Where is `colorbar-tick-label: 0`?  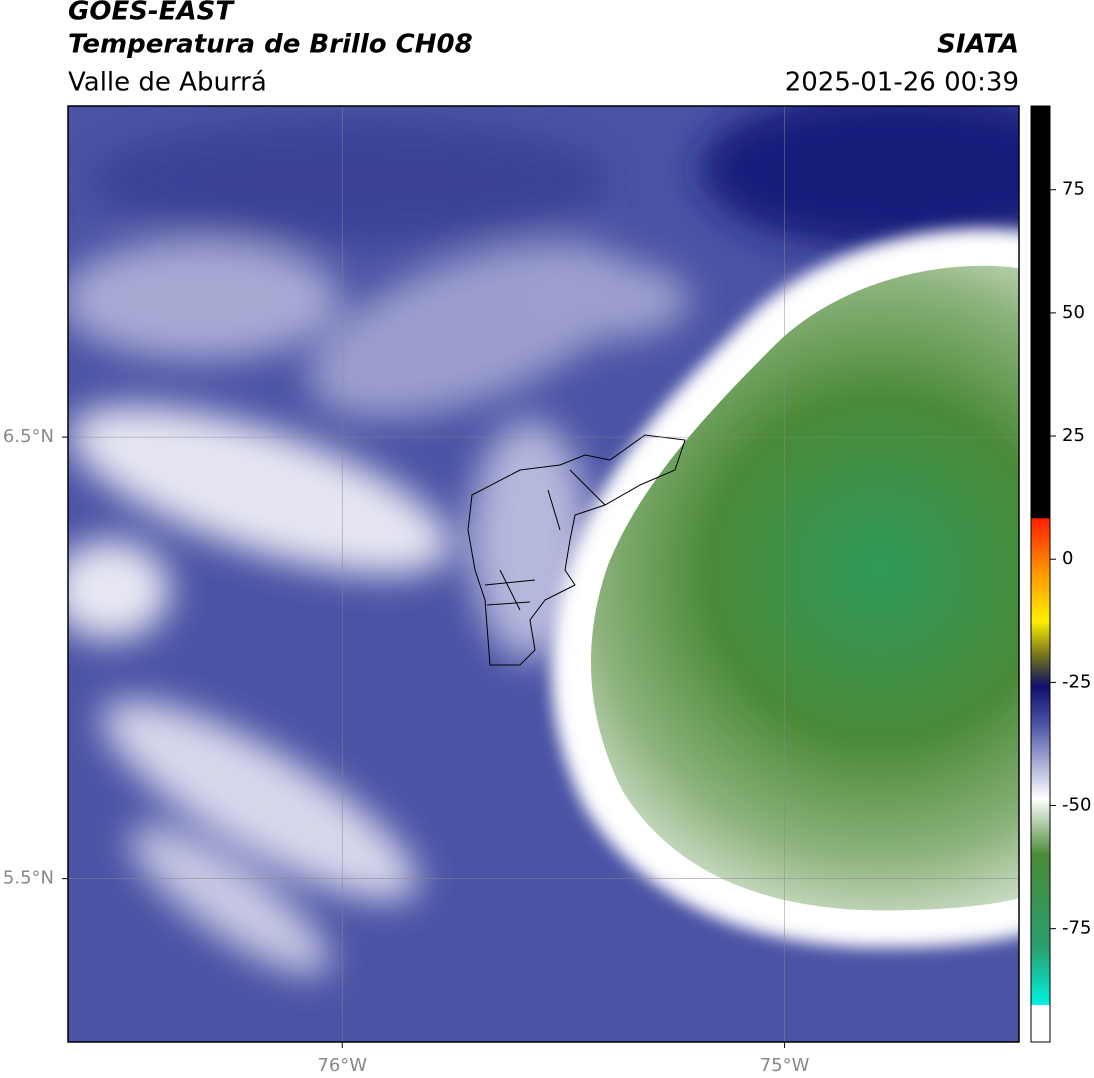 colorbar-tick-label: 0 is located at coordinates (1067, 558).